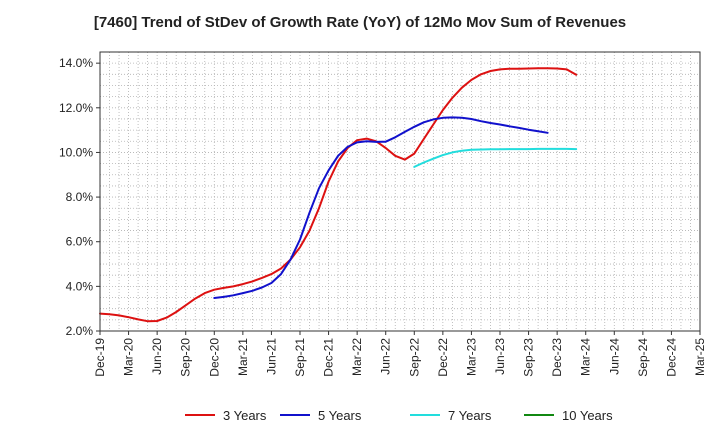 The image size is (720, 440). What do you see at coordinates (129, 357) in the screenshot?
I see `x-tick-label: Mar-20` at bounding box center [129, 357].